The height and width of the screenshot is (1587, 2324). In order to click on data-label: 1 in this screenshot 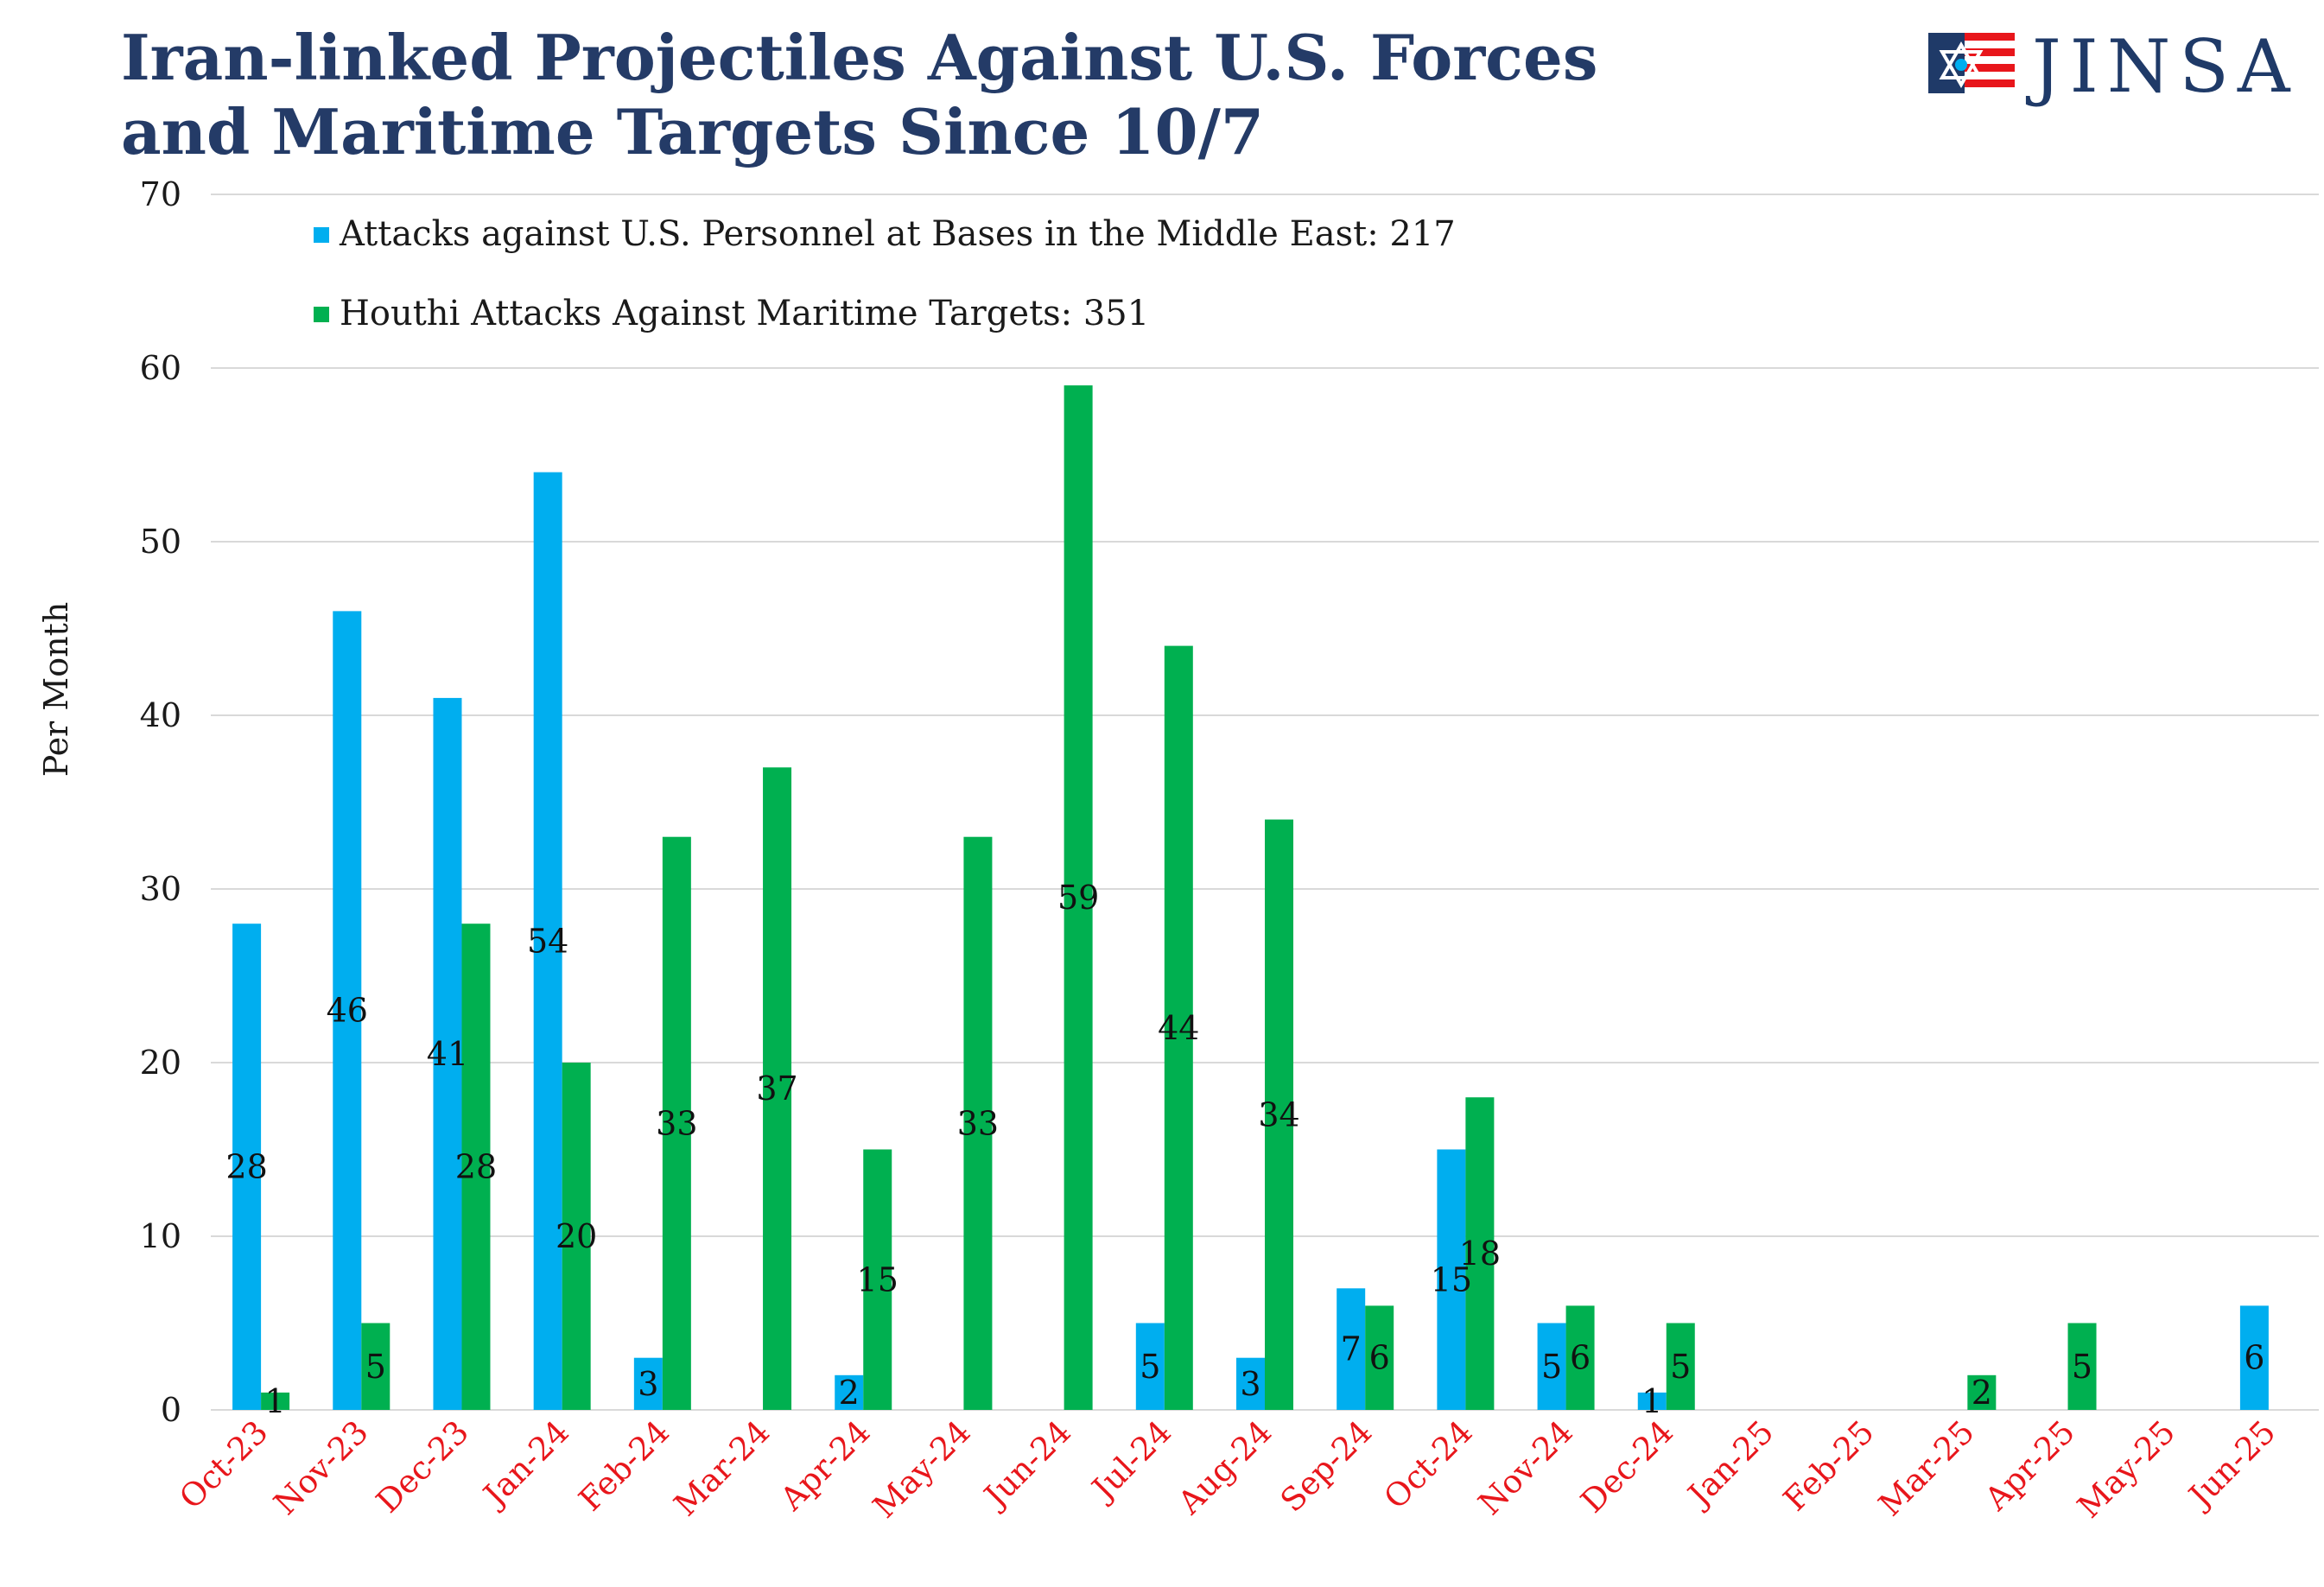, I will do `click(275, 1401)`.